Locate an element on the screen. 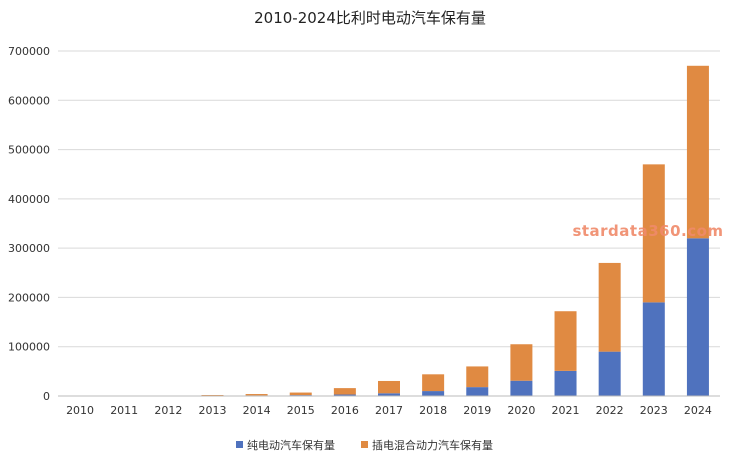 The width and height of the screenshot is (741, 472). x-tick-label: 2017 is located at coordinates (389, 410).